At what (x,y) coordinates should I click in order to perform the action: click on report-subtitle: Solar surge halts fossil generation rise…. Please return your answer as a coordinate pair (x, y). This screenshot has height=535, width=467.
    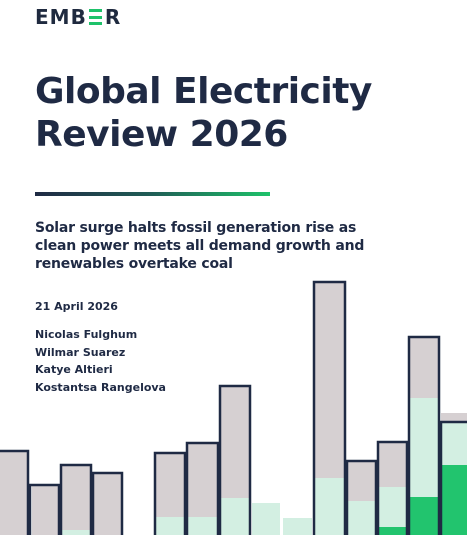
    Looking at the image, I should click on (245, 246).